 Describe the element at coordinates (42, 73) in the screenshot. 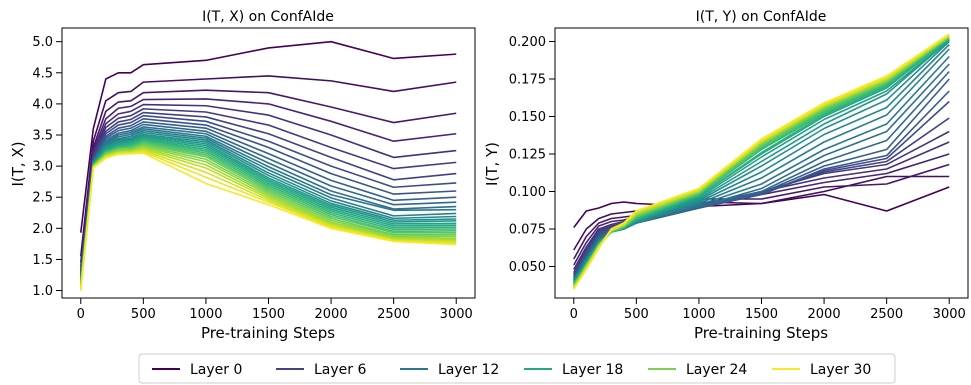

I see `y-tick-label: 4.5` at that location.